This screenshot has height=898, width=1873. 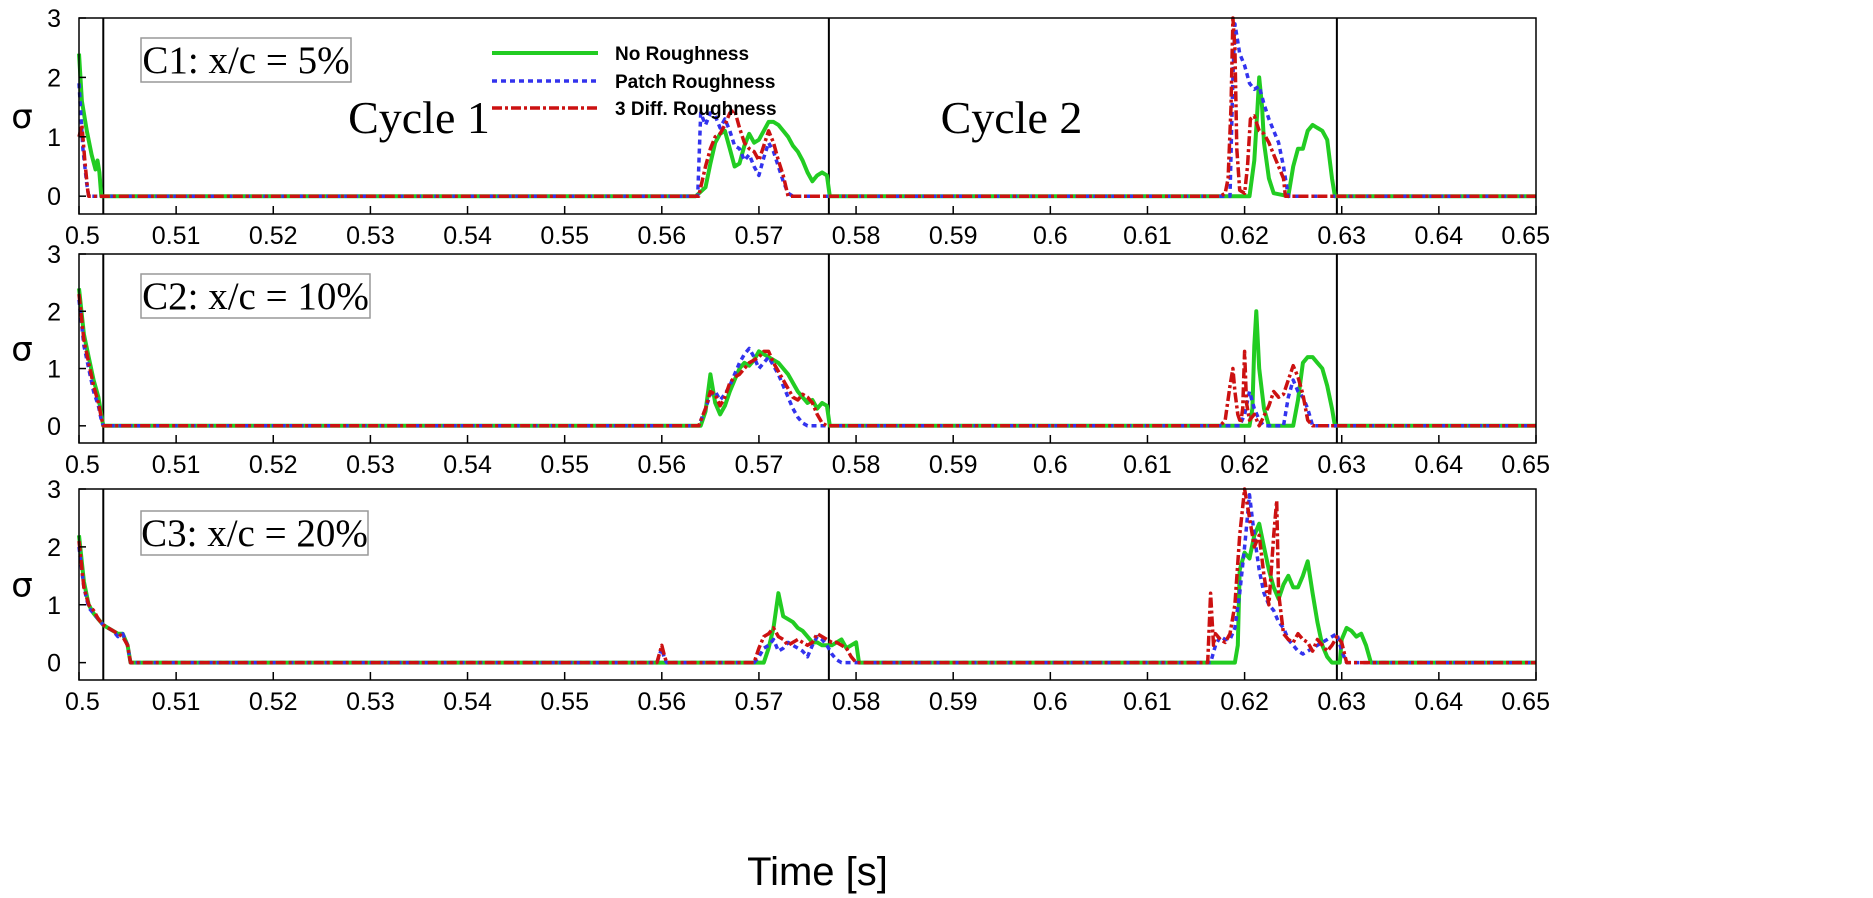 What do you see at coordinates (856, 465) in the screenshot?
I see `panel-c2-x-tick-label-0.58: 0.58` at bounding box center [856, 465].